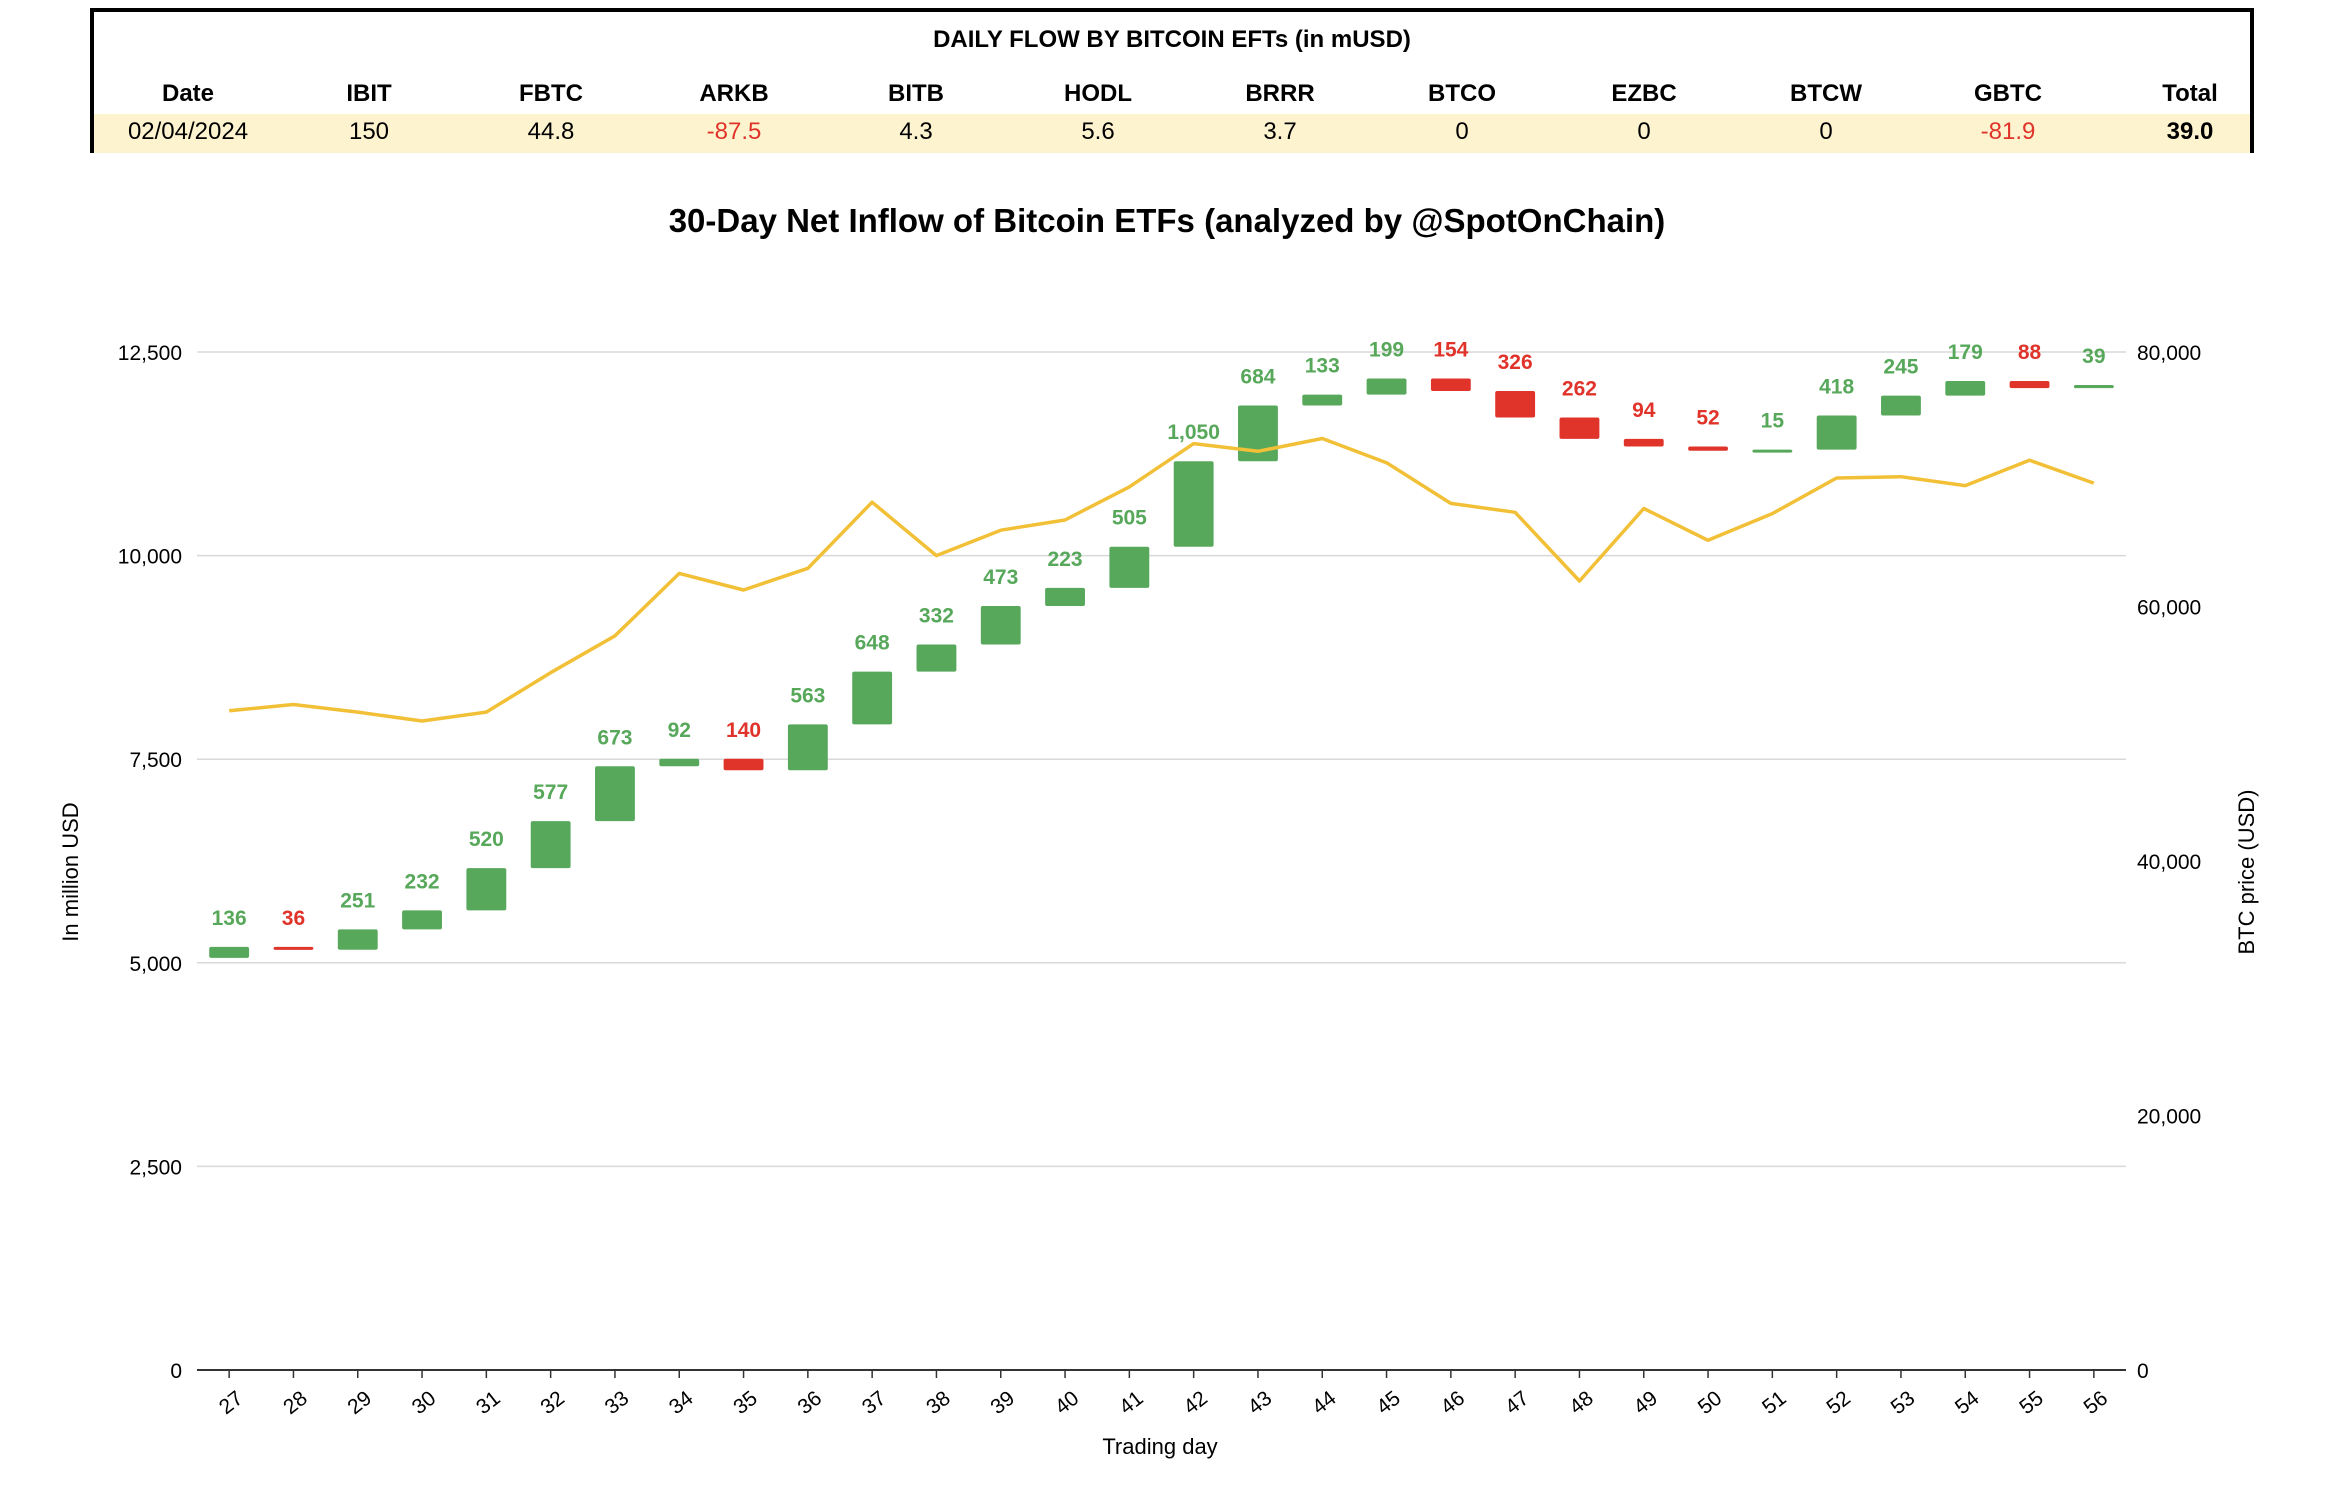 Image resolution: width=2334 pixels, height=1488 pixels. Describe the element at coordinates (1386, 349) in the screenshot. I see `flow-label: 199` at that location.